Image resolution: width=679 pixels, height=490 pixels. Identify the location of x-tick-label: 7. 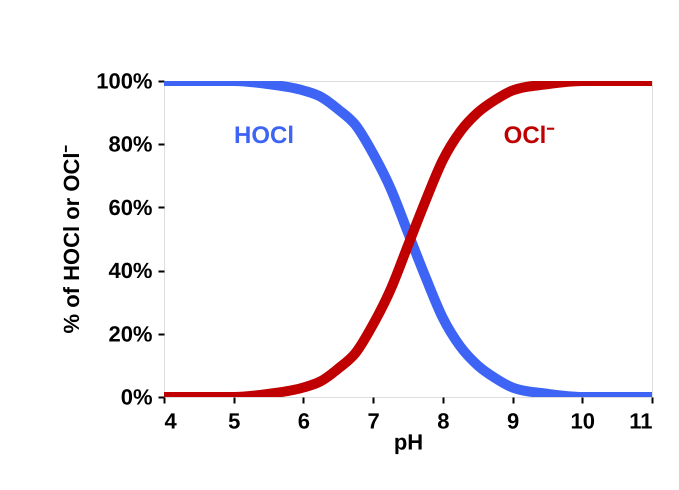
(374, 421).